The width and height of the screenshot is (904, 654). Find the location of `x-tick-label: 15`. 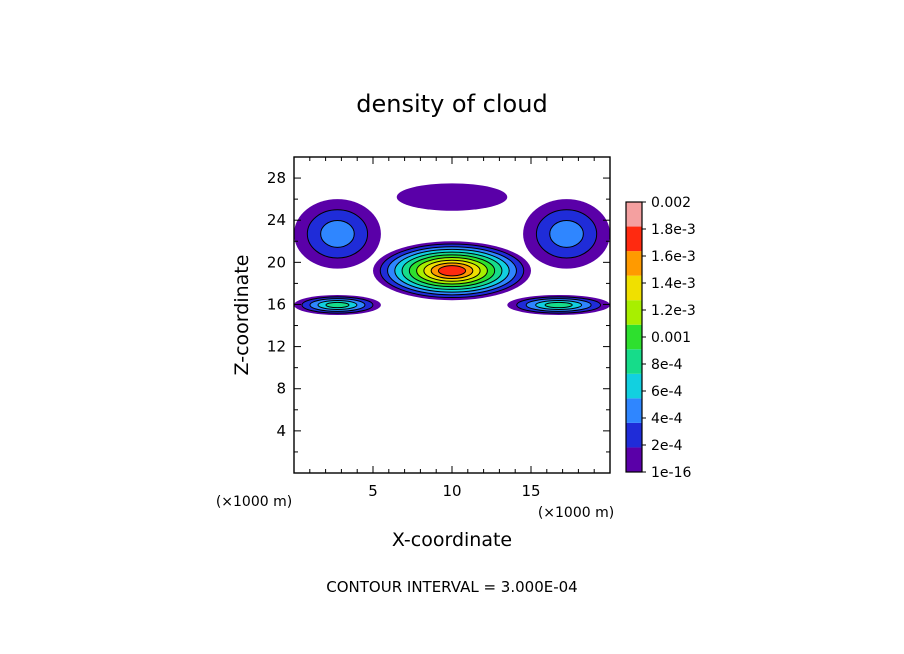

x-tick-label: 15 is located at coordinates (530, 491).